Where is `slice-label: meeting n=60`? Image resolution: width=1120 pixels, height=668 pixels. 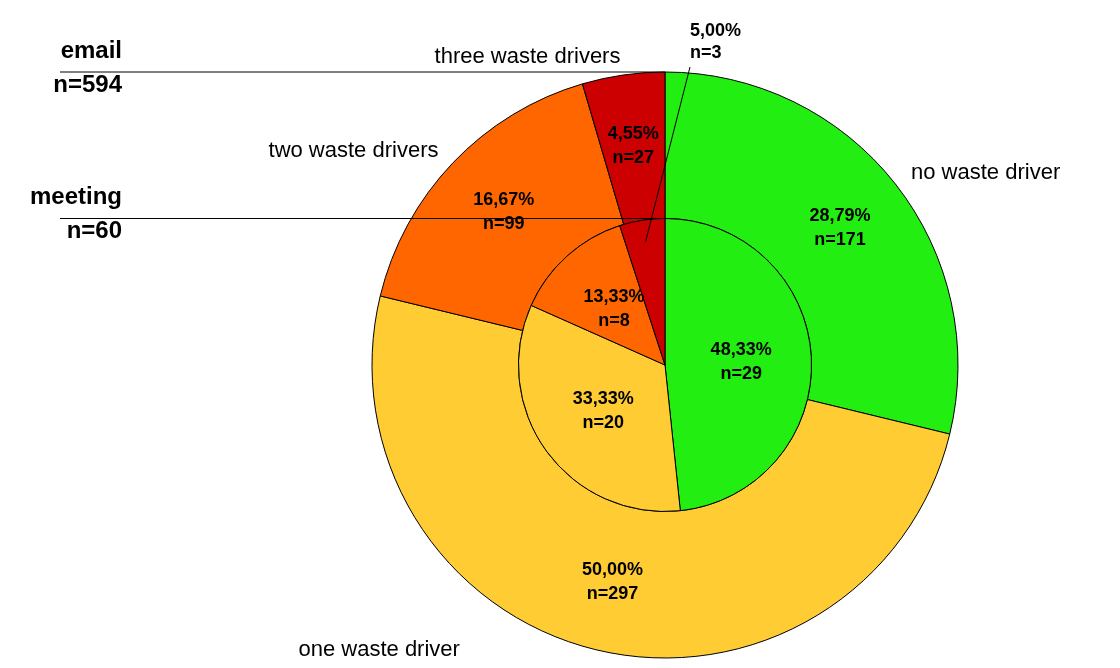
slice-label: meeting n=60 is located at coordinates (75, 212).